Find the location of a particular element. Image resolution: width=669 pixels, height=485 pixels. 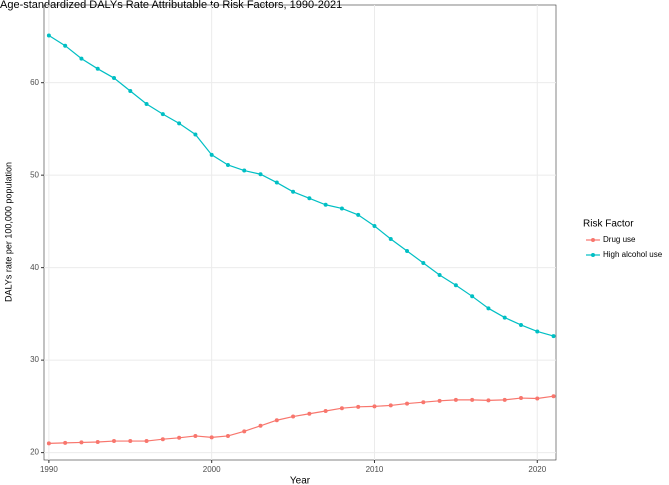

y-tick-label: 20 is located at coordinates (34, 452).